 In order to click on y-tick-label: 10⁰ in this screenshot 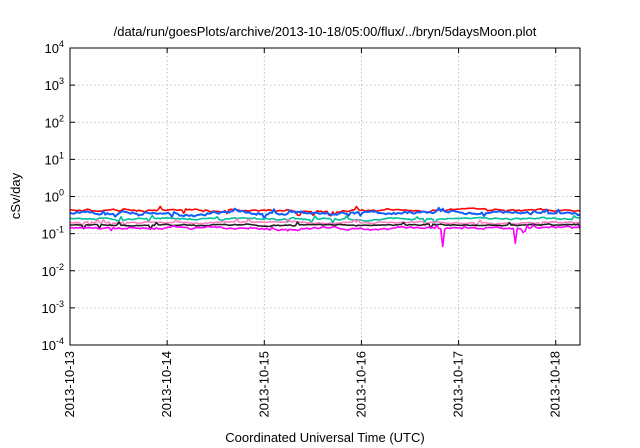, I will do `click(54, 196)`.